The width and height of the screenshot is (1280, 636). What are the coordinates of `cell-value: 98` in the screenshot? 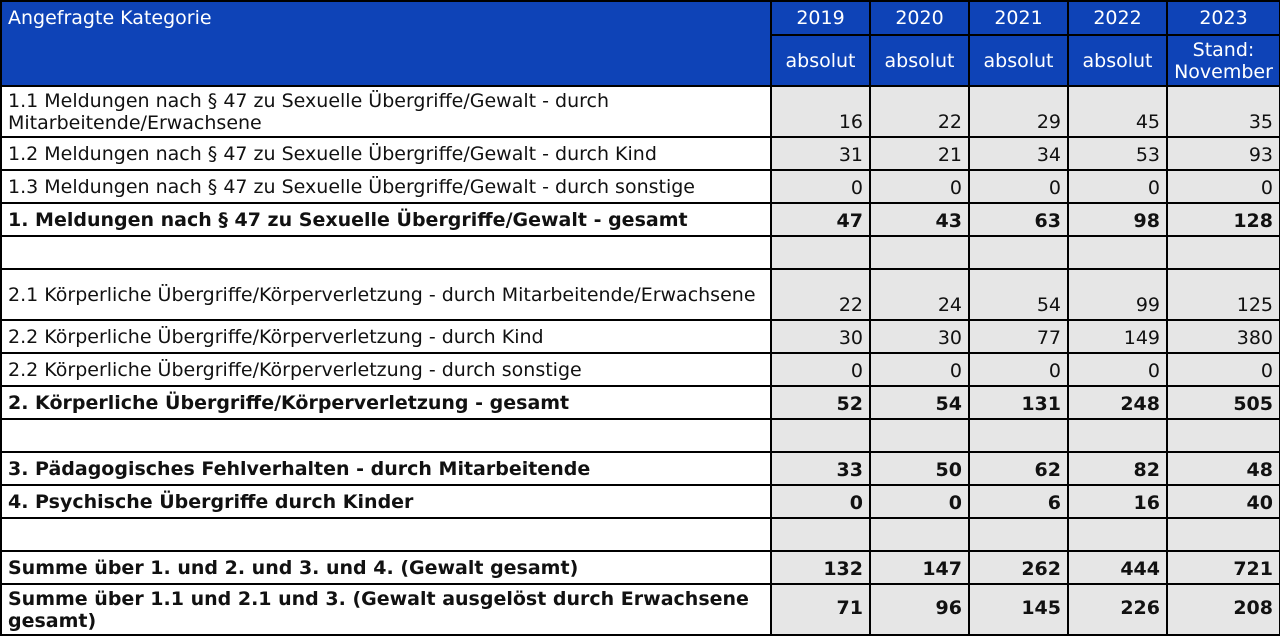 It's located at (1117, 219).